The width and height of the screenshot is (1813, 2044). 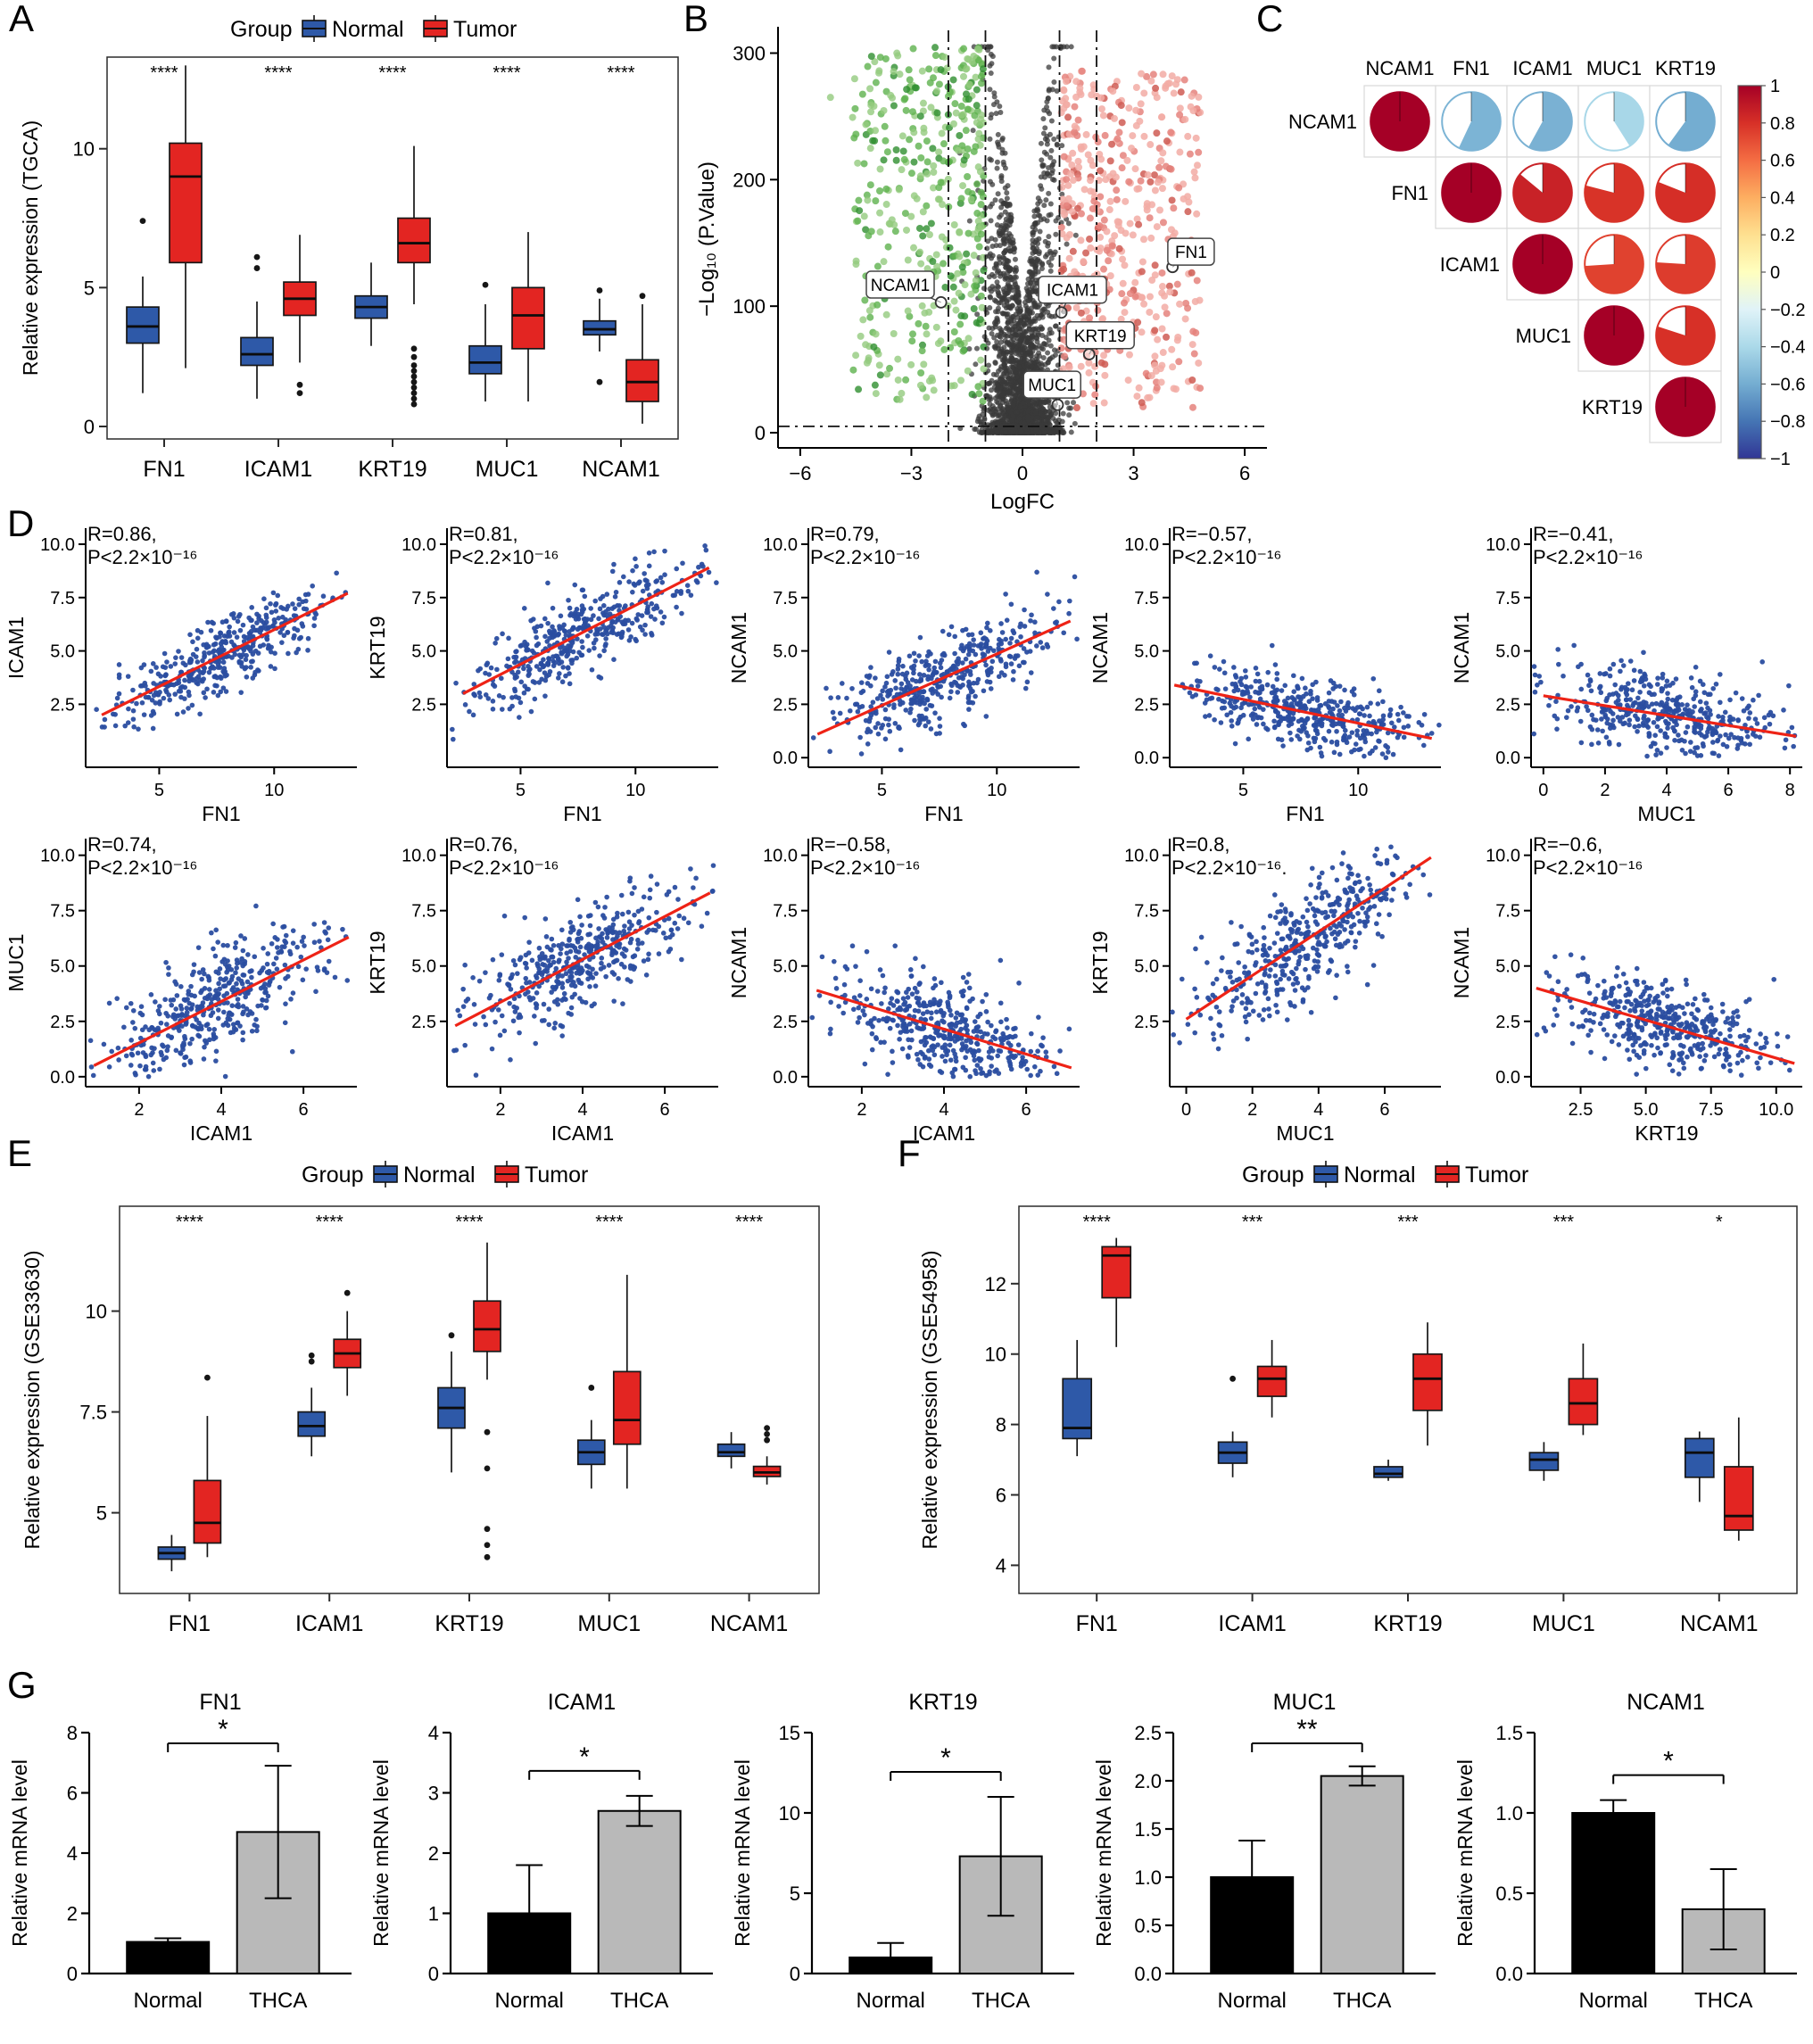 I want to click on axes: 0.0 2.5 5.0 7.5 10.0 5 10 NCAM1 FN1, so click(x=1265, y=676).